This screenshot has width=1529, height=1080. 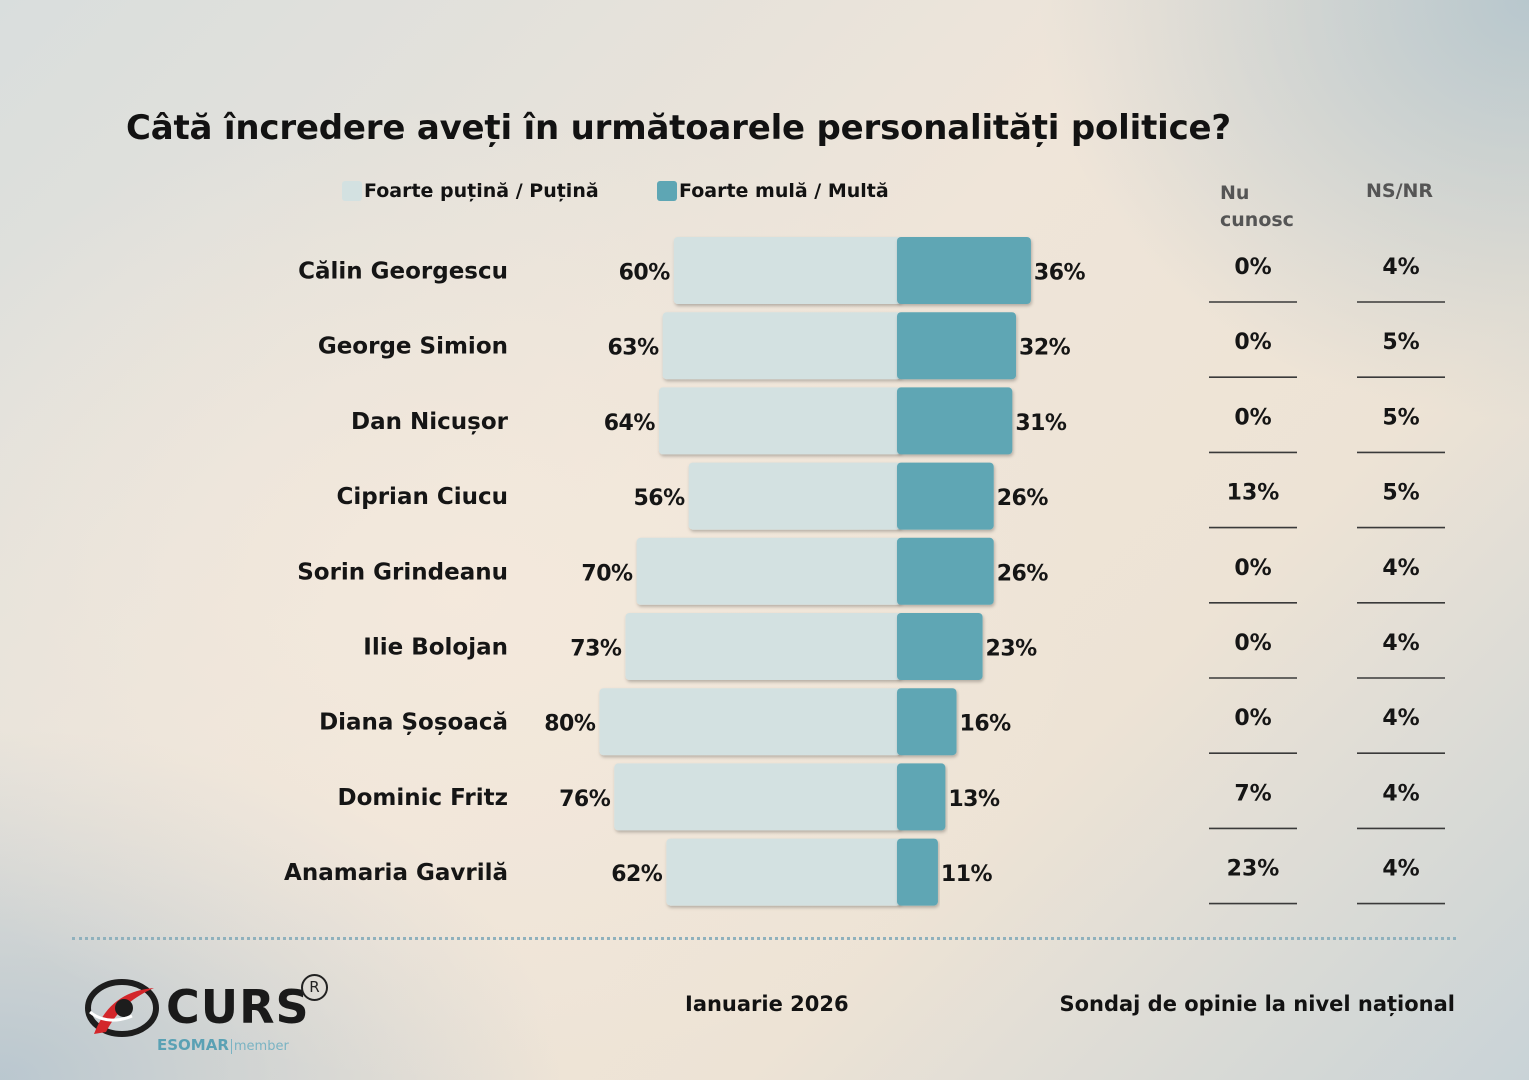 I want to click on category-label: Dan Nicușor, so click(x=430, y=422).